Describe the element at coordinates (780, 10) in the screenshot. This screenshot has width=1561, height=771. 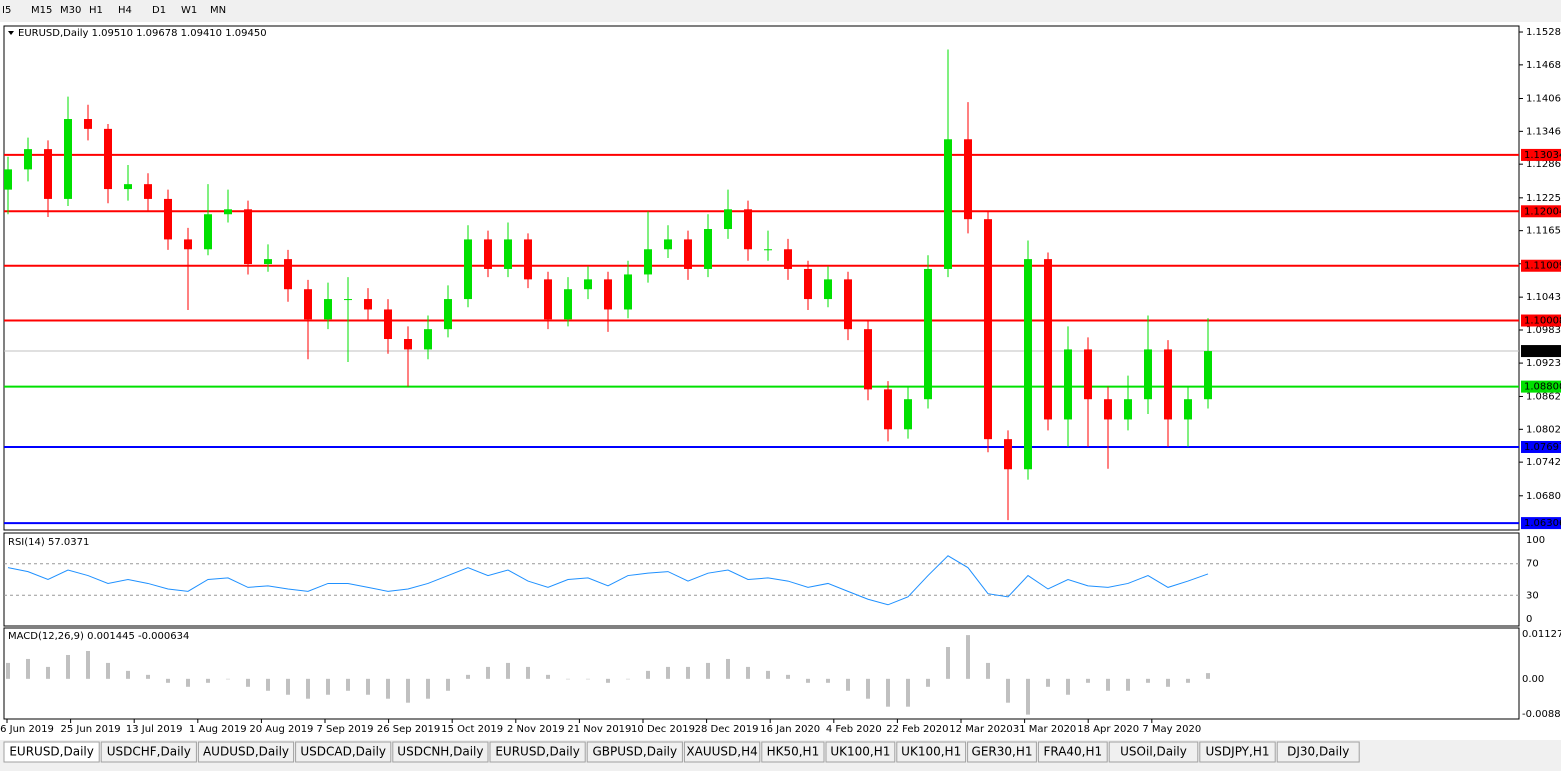
I see `toolbar` at that location.